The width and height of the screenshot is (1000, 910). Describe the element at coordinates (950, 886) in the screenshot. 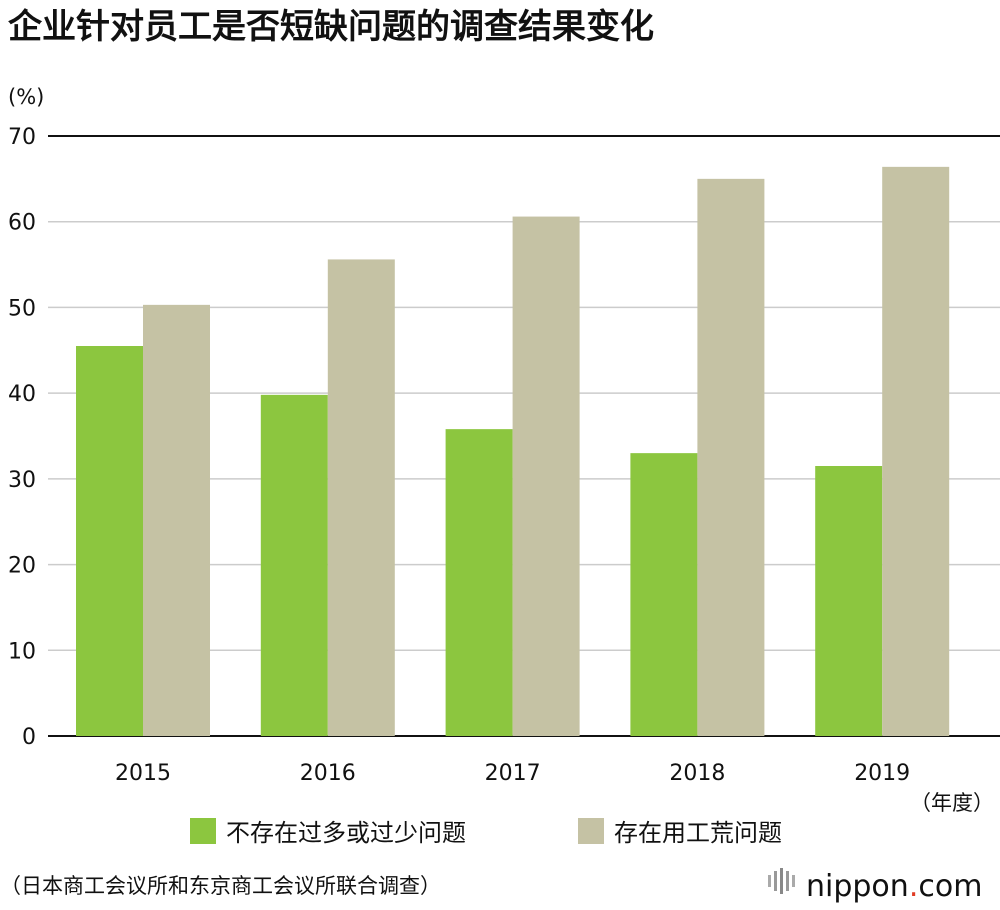

I see `brand-suffix: com` at that location.